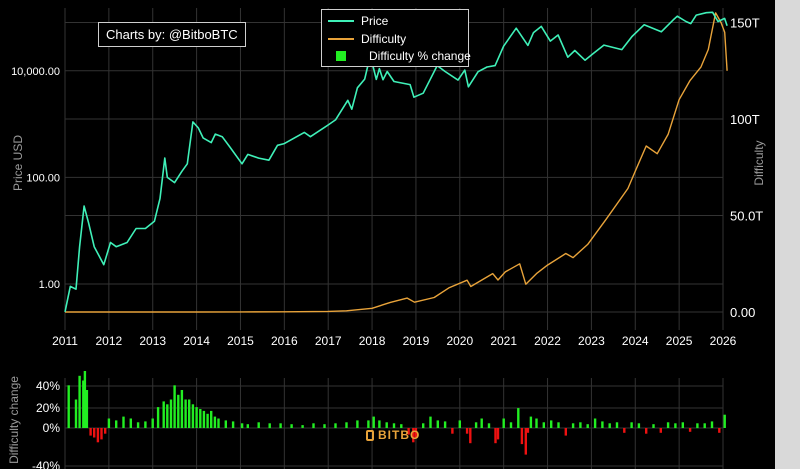 The height and width of the screenshot is (469, 800). I want to click on x-tick-label: 2014, so click(196, 341).